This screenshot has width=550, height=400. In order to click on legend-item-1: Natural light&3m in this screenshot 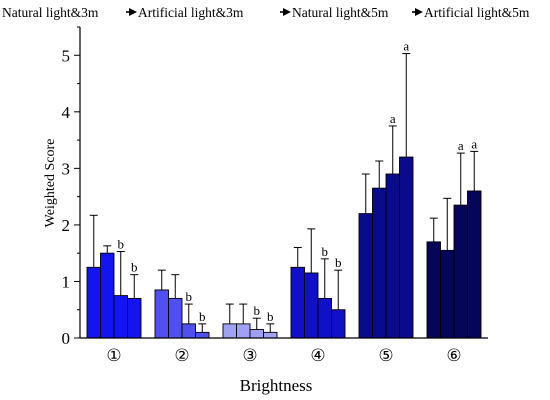, I will do `click(50, 12)`.